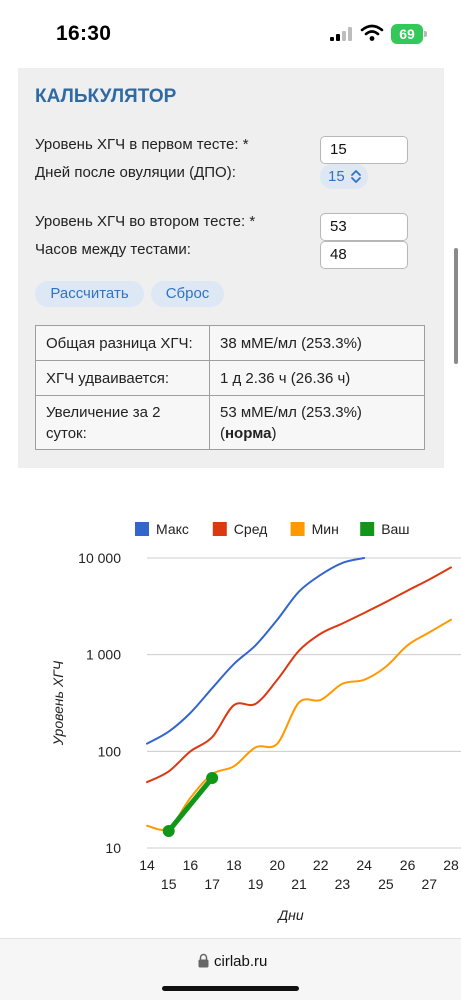 Image resolution: width=461 pixels, height=1000 pixels. Describe the element at coordinates (429, 884) in the screenshot. I see `x-tick-label: 27` at that location.